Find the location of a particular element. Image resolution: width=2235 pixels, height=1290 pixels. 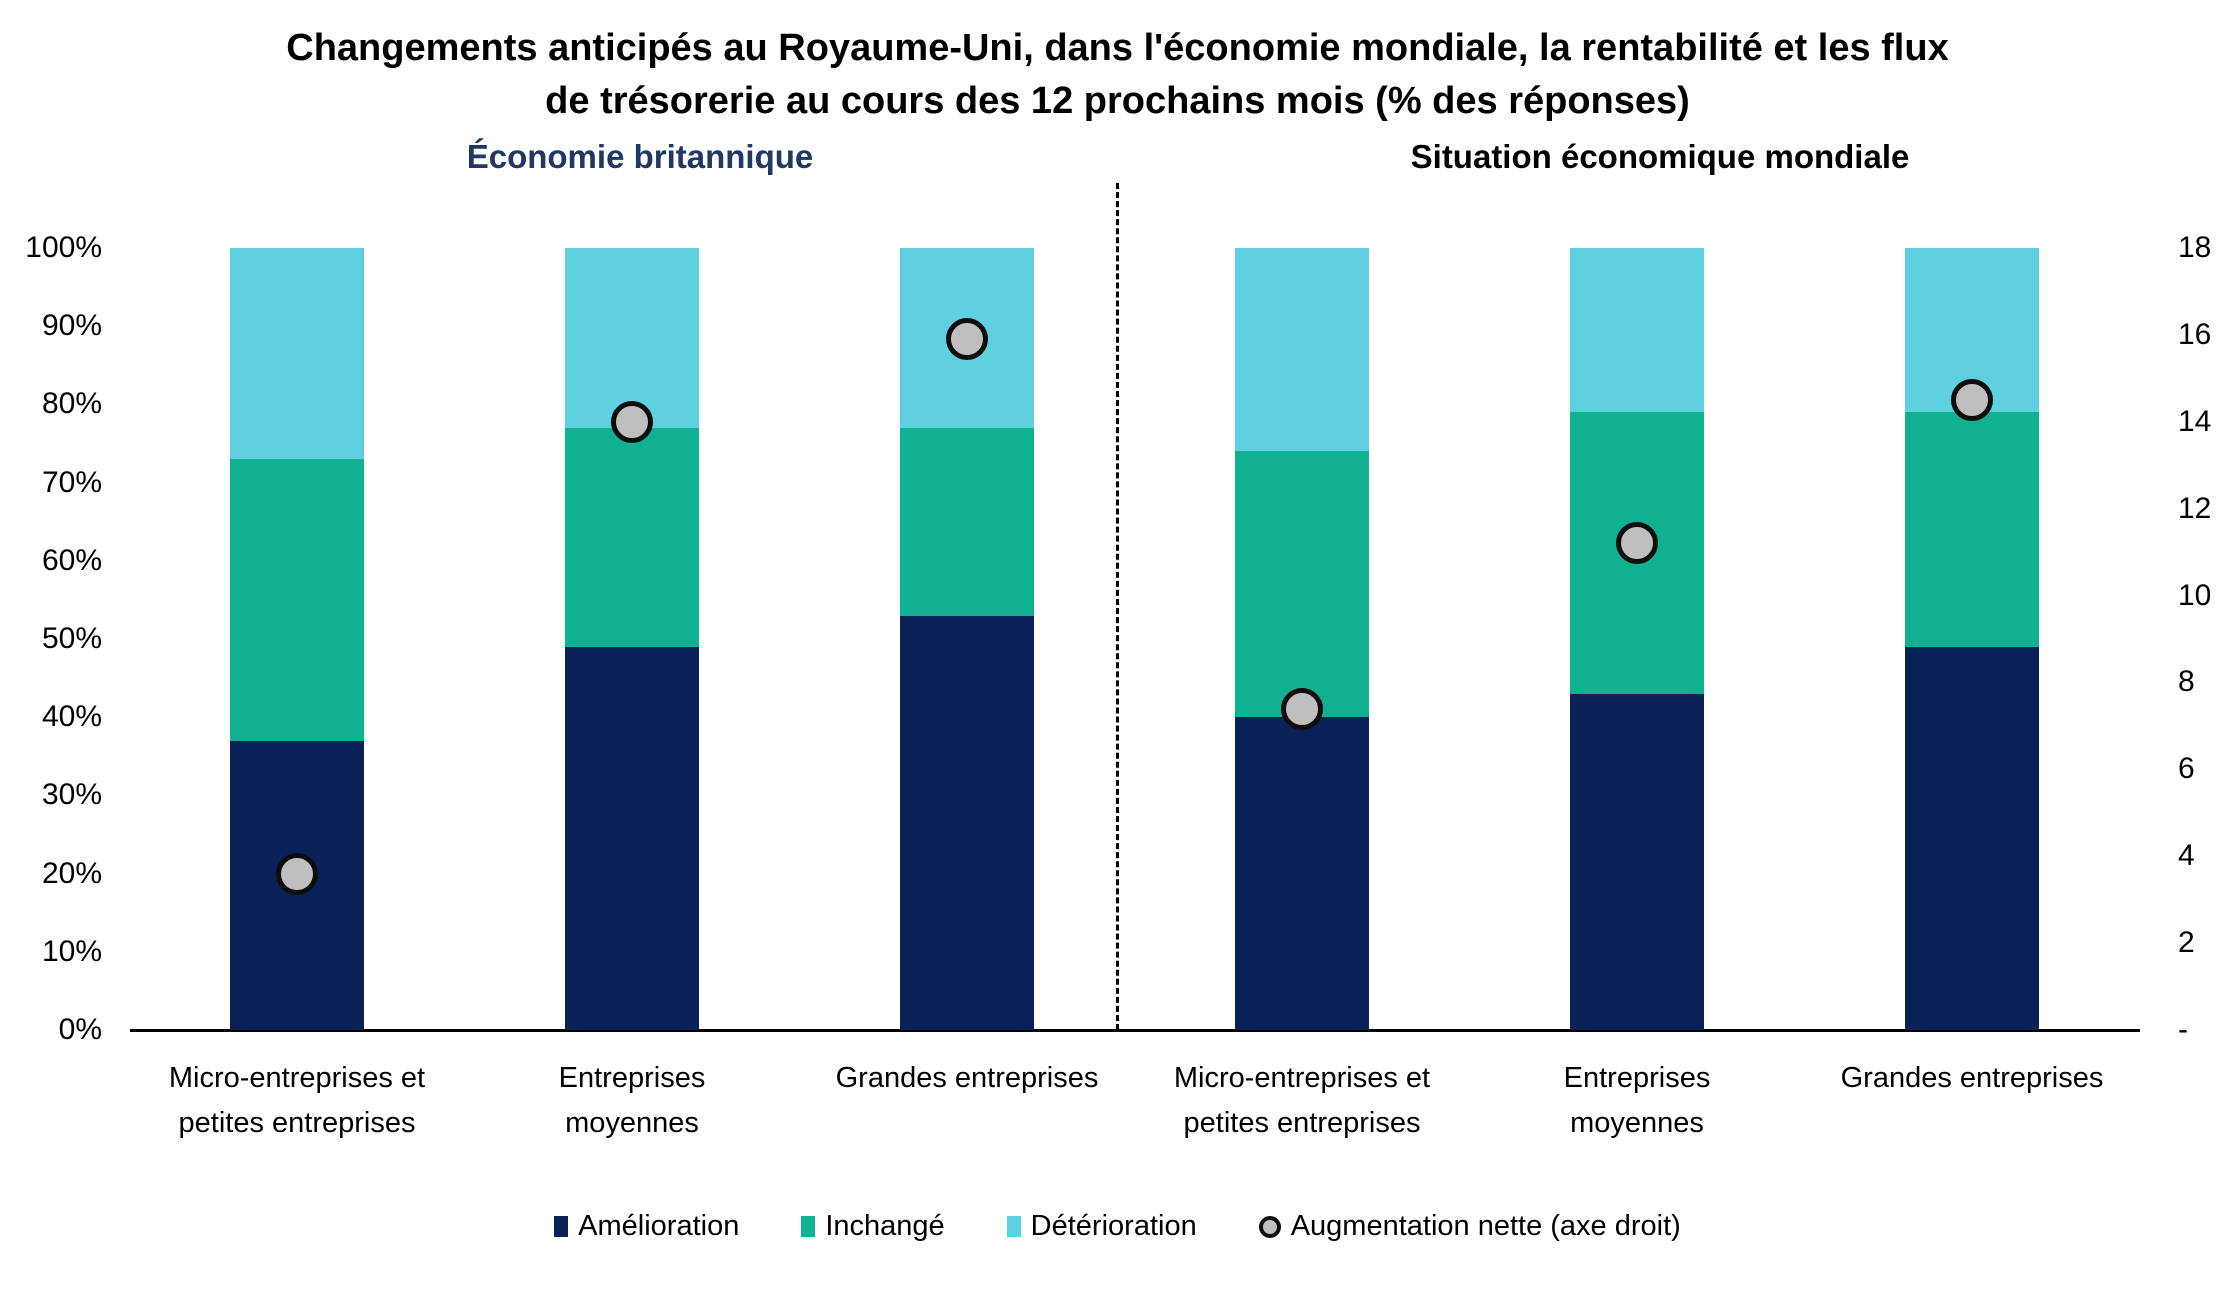

left-axis-tick-50pct: 50% is located at coordinates (71, 638).